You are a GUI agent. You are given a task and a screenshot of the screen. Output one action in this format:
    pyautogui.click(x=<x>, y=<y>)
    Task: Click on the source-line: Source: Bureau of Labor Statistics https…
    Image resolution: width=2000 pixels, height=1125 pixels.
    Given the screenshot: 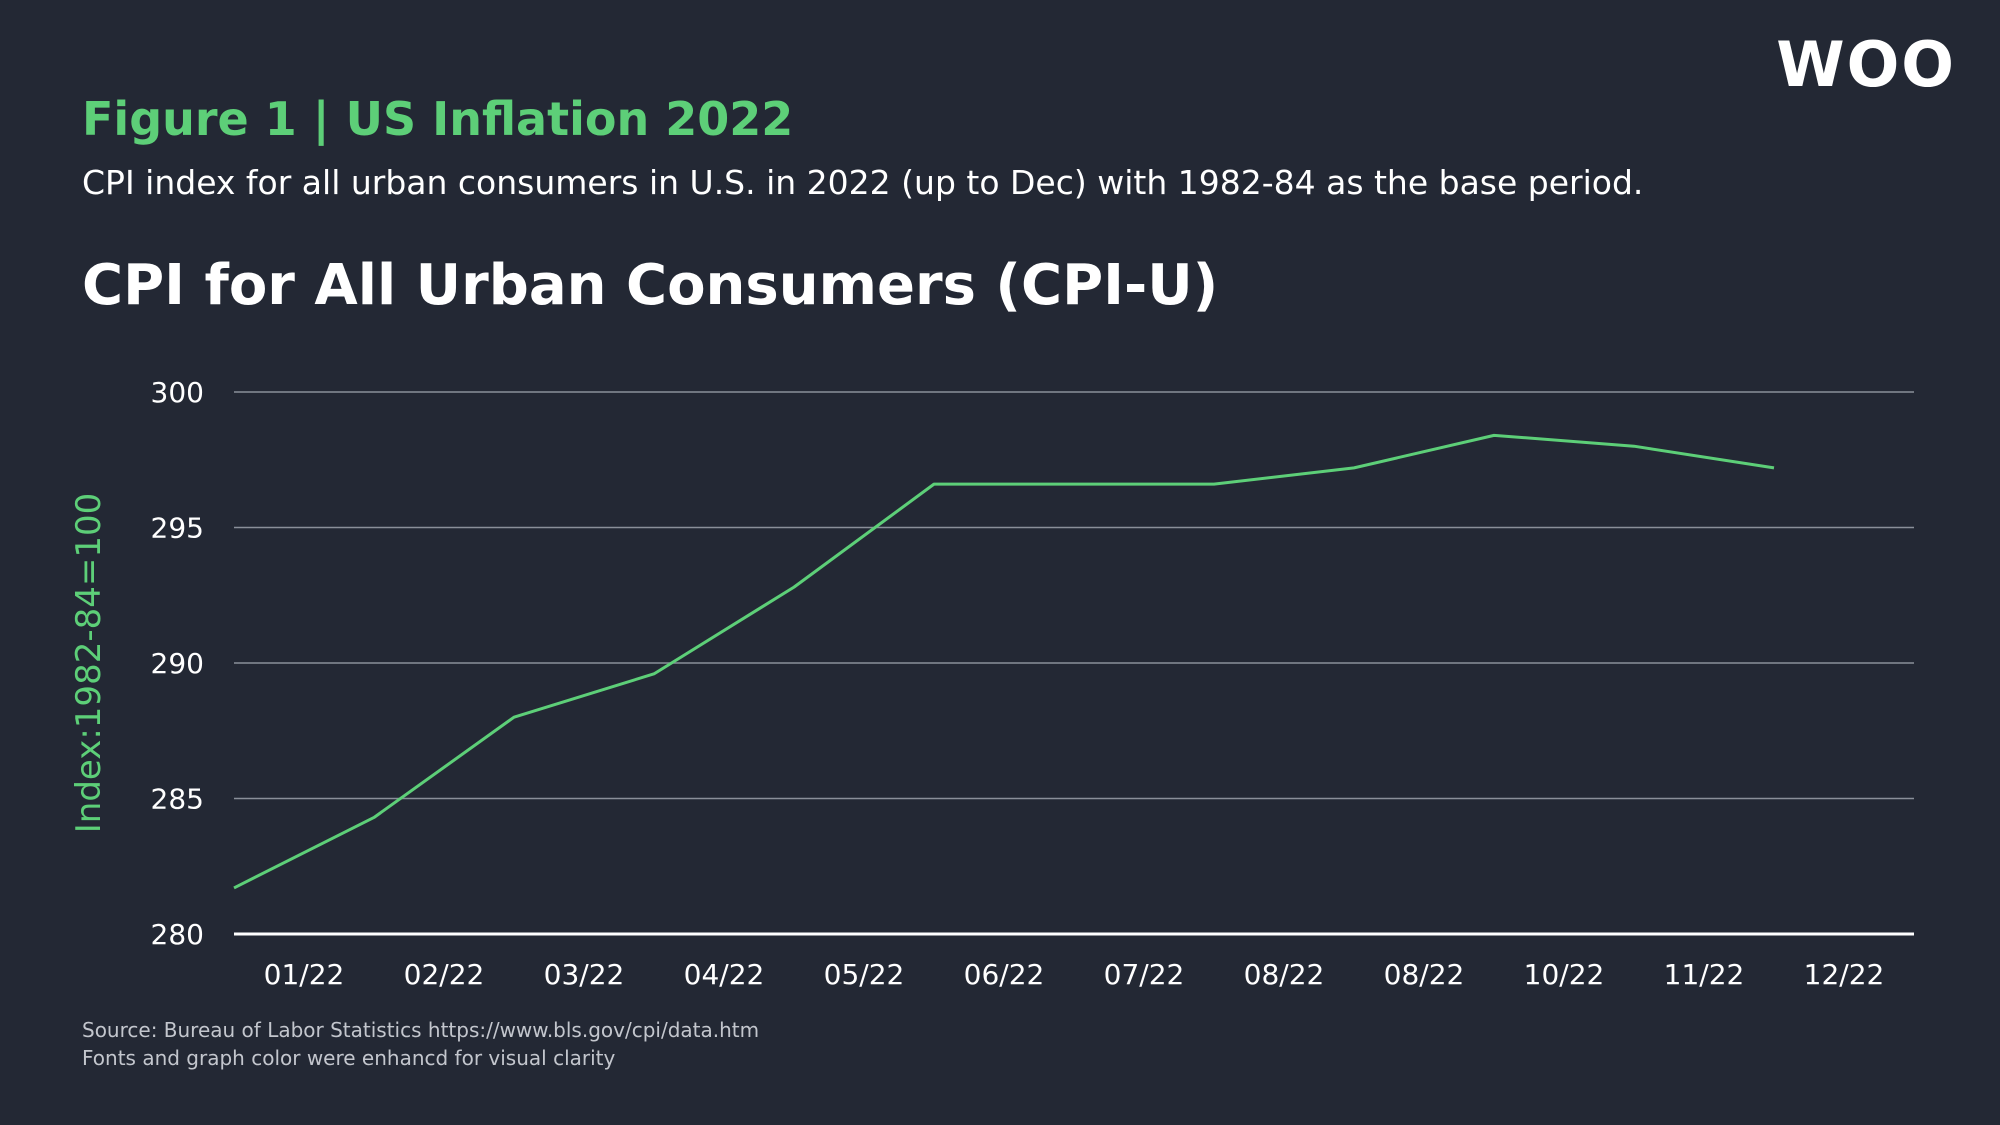 What is the action you would take?
    pyautogui.click(x=421, y=1030)
    